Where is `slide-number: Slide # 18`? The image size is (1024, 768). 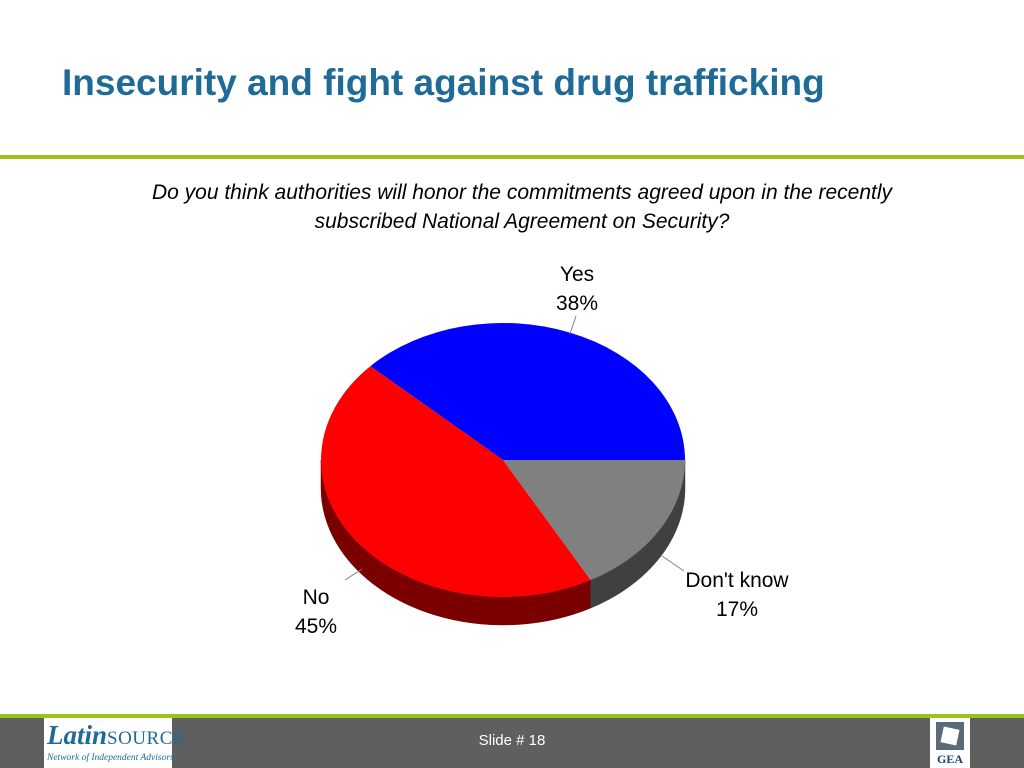
slide-number: Slide # 18 is located at coordinates (512, 740).